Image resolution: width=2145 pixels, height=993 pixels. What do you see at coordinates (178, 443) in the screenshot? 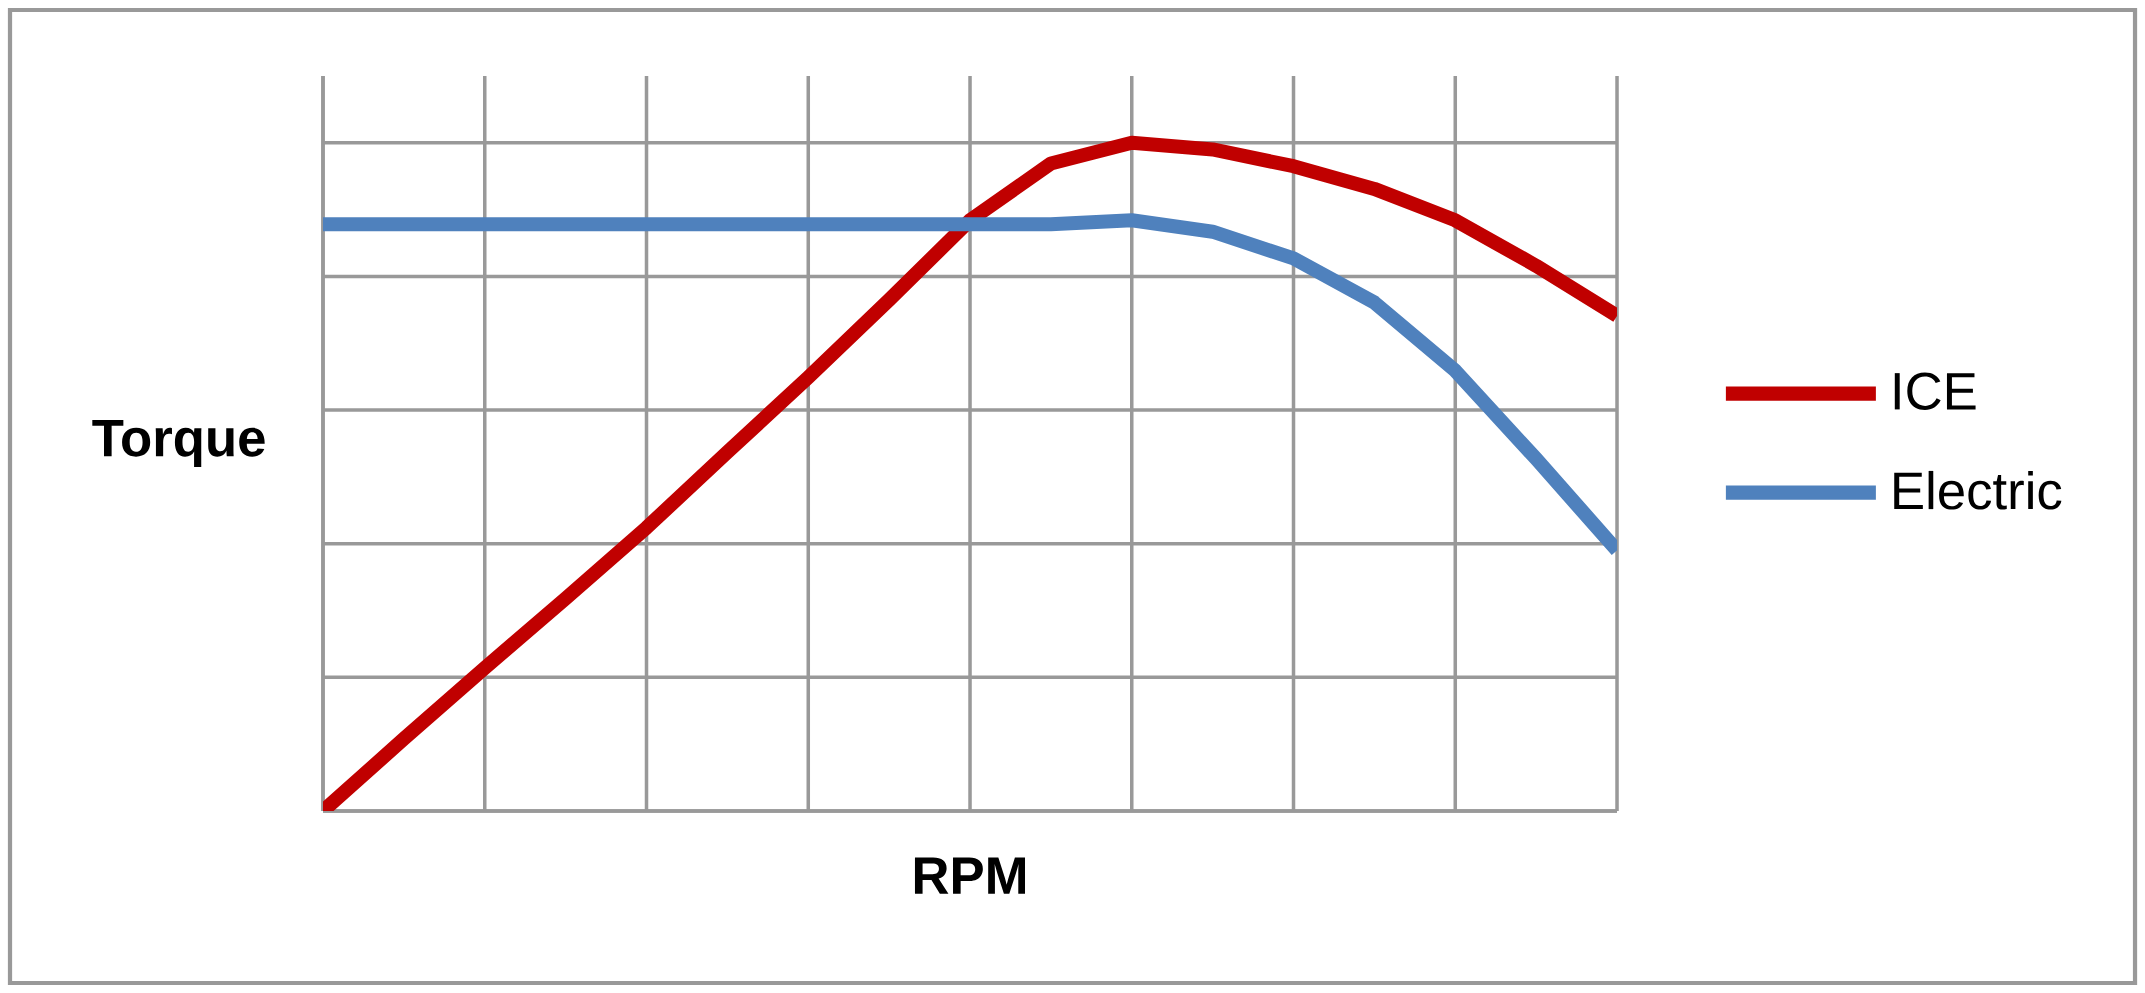
I see `y-axis-title: Torque` at bounding box center [178, 443].